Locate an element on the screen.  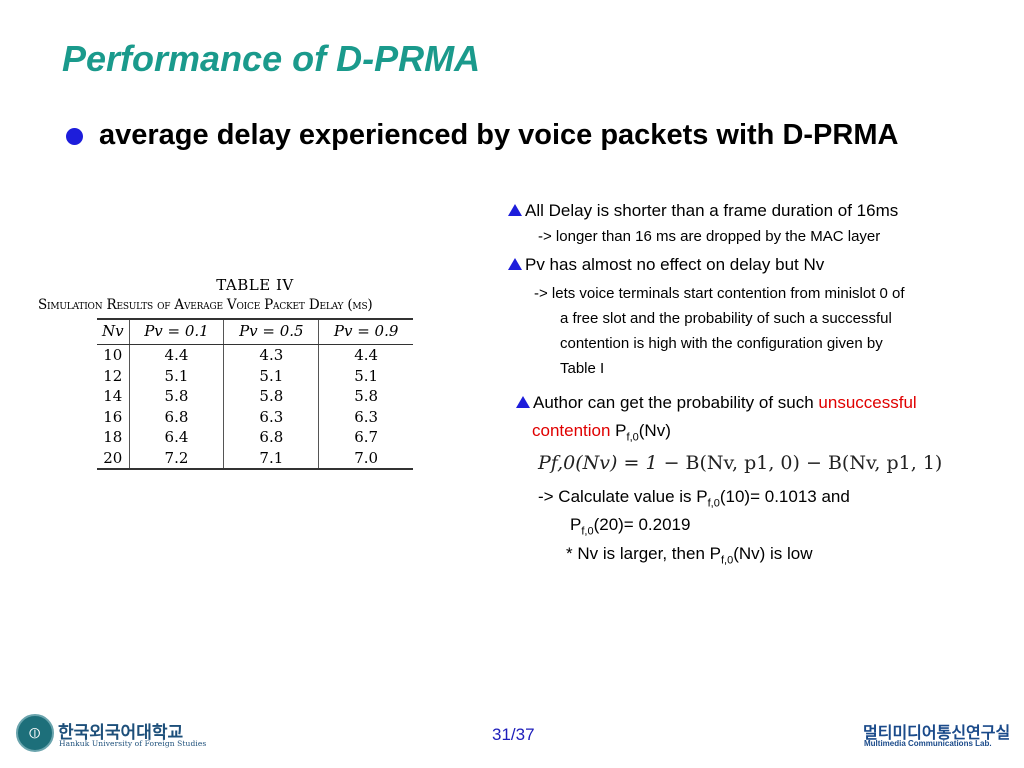
table-row: 14 5.8 5.8 5.8 is located at coordinates (255, 396).